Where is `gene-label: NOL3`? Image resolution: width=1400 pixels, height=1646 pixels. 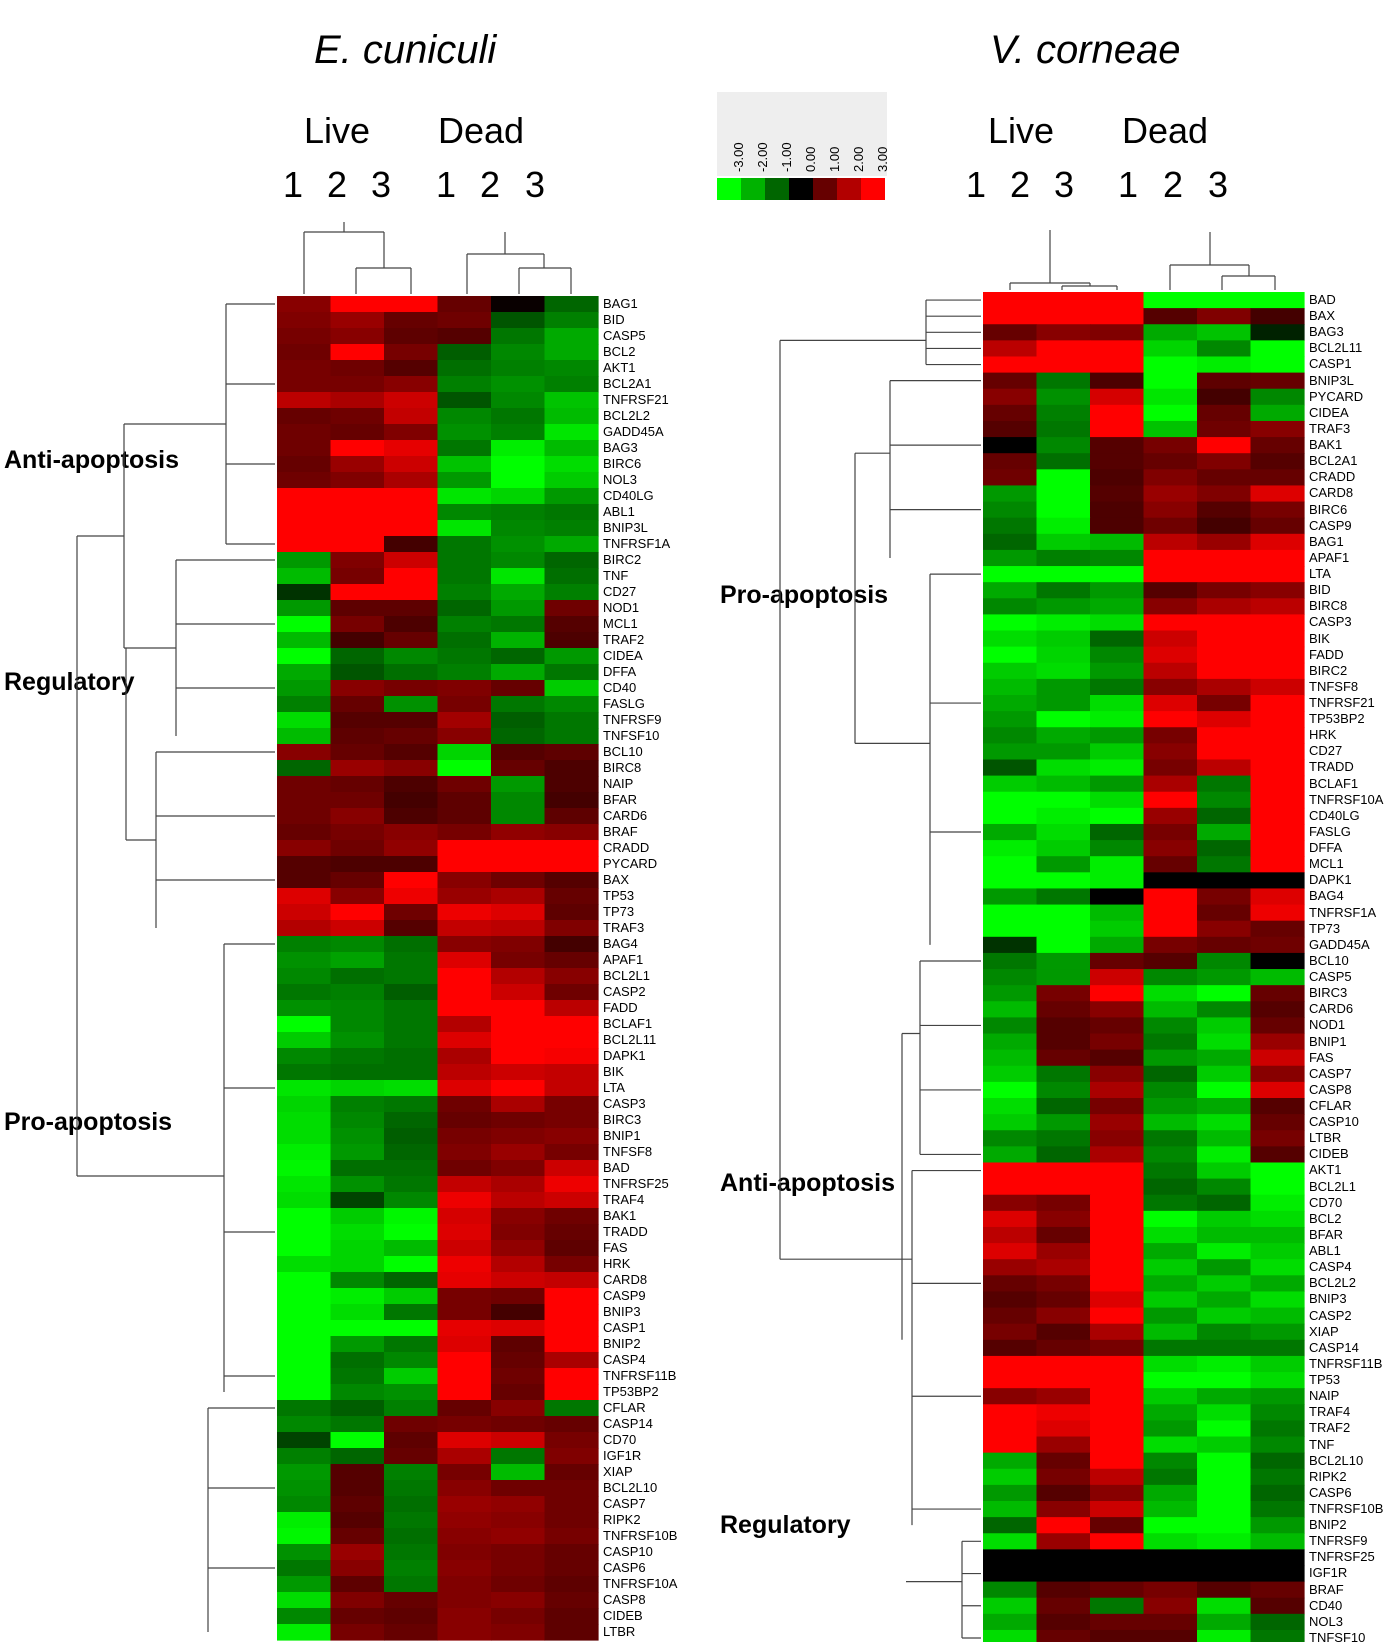 gene-label: NOL3 is located at coordinates (1326, 1621).